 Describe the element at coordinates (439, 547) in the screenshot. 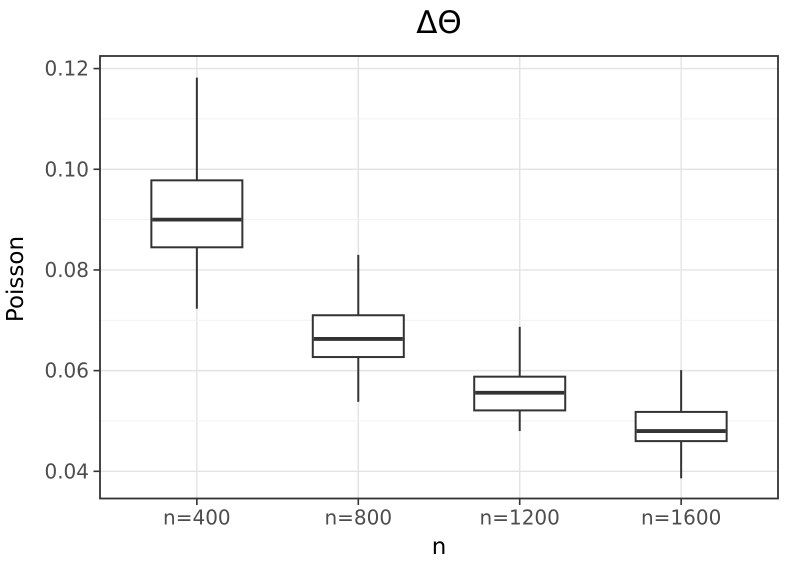

I see `x-axis-title: n` at that location.